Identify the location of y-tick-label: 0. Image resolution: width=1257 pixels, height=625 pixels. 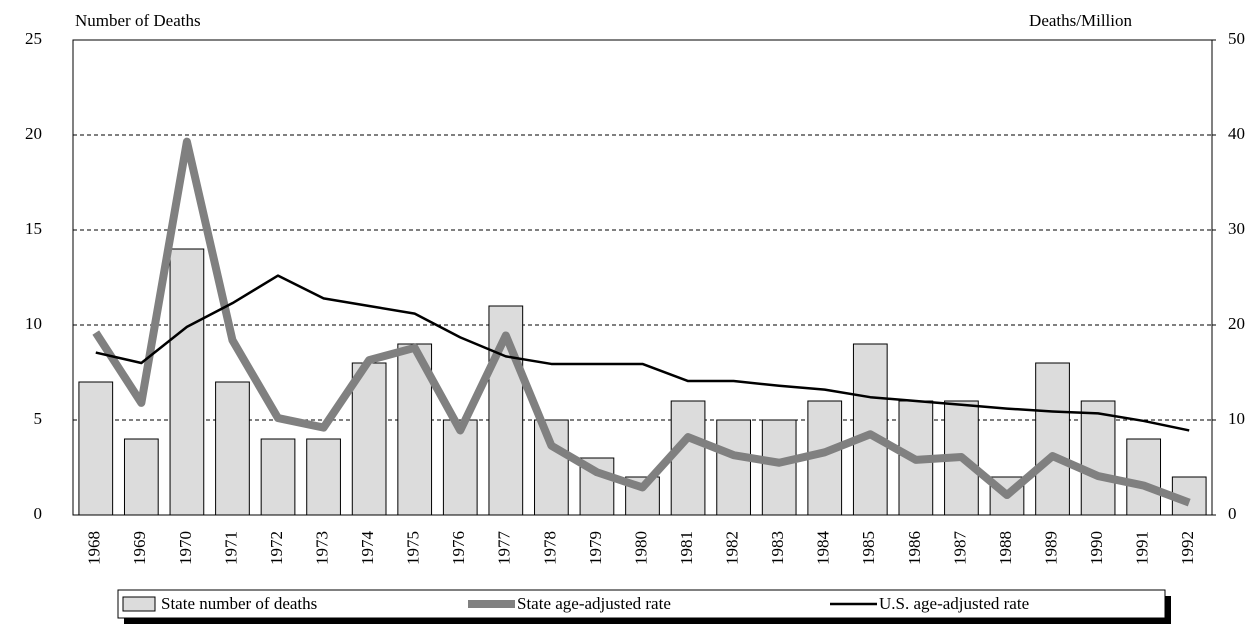
(38, 513).